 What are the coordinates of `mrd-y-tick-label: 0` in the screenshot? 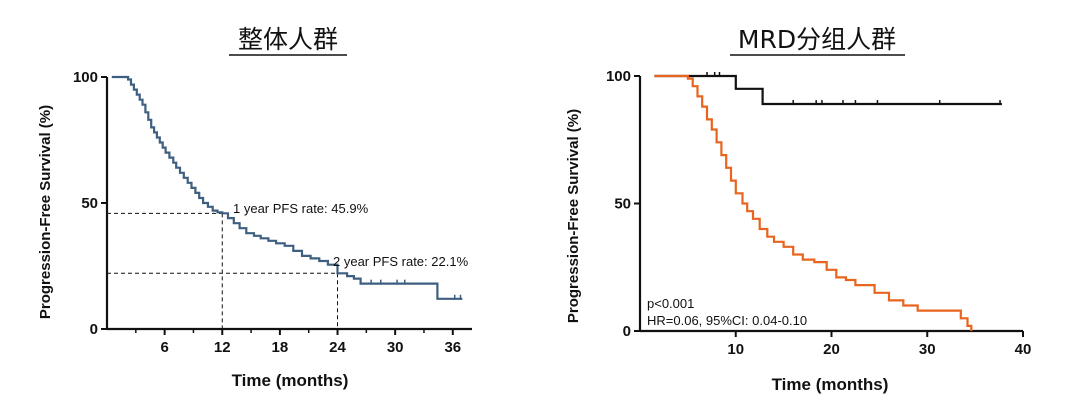 It's located at (627, 331).